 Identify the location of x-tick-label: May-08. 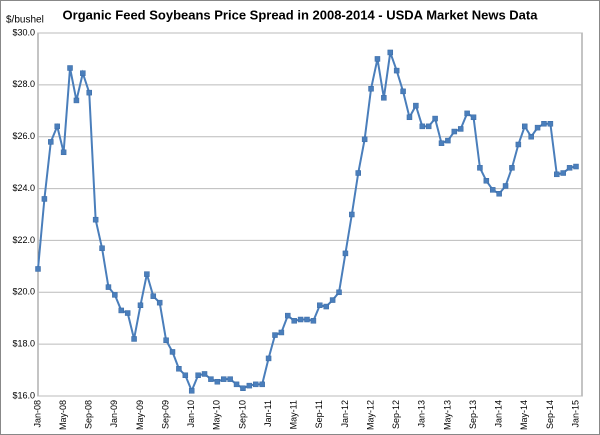
(63, 415).